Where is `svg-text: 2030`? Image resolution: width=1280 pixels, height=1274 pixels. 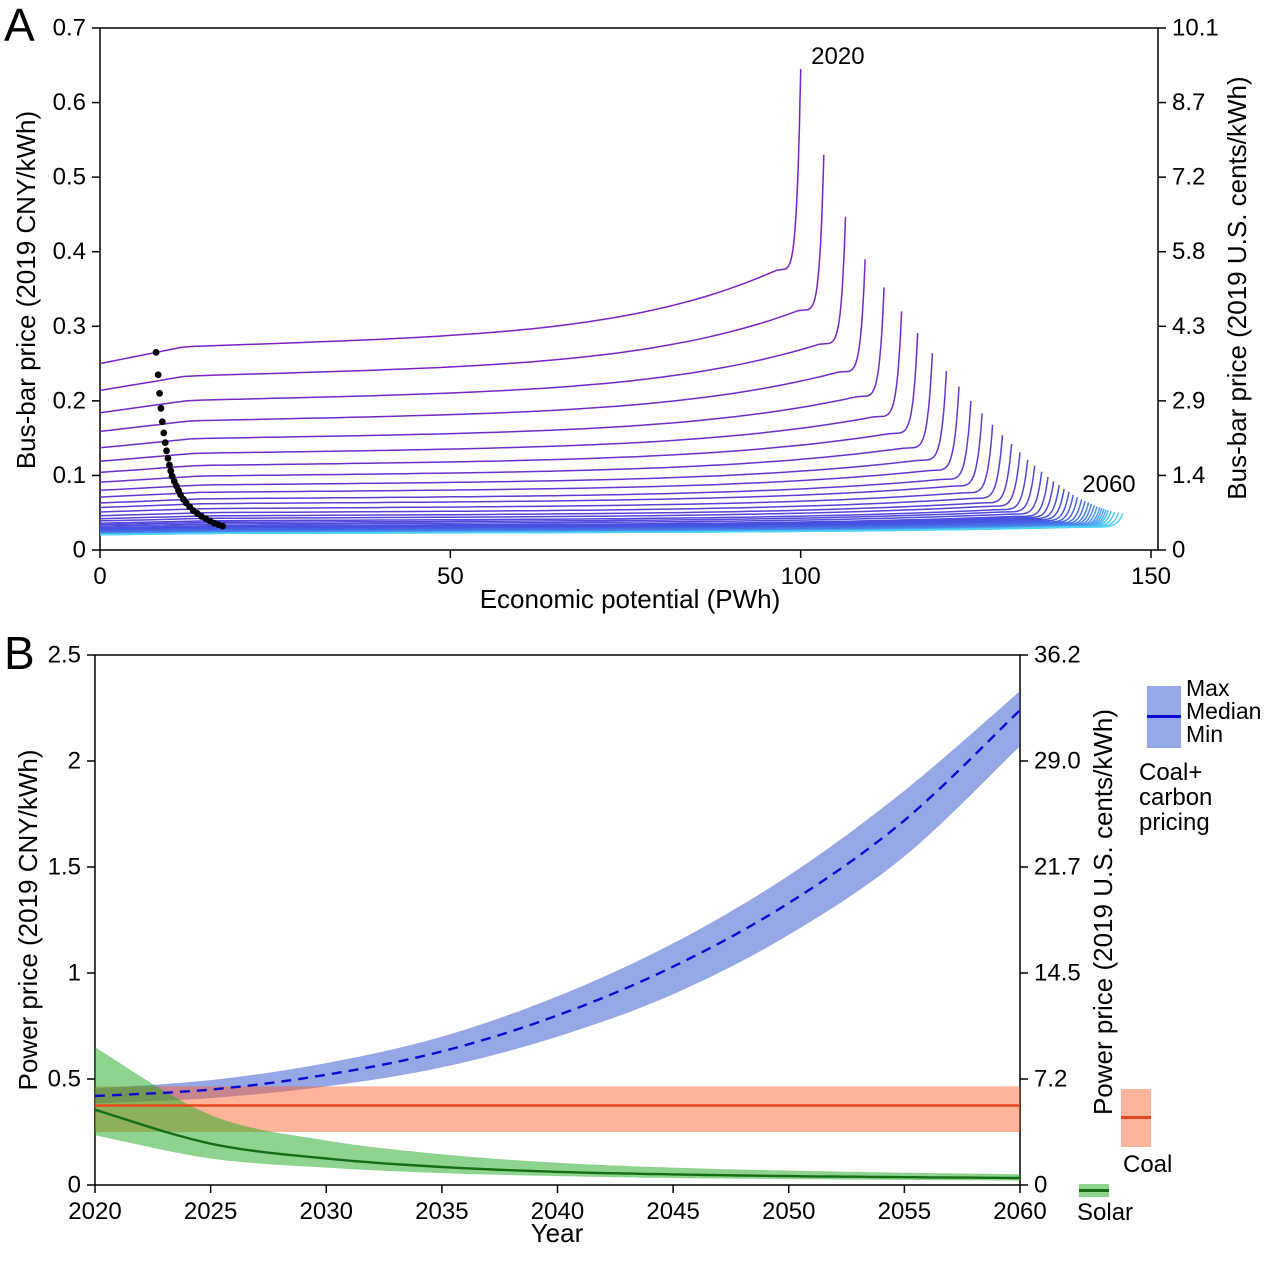
svg-text: 2030 is located at coordinates (326, 1211).